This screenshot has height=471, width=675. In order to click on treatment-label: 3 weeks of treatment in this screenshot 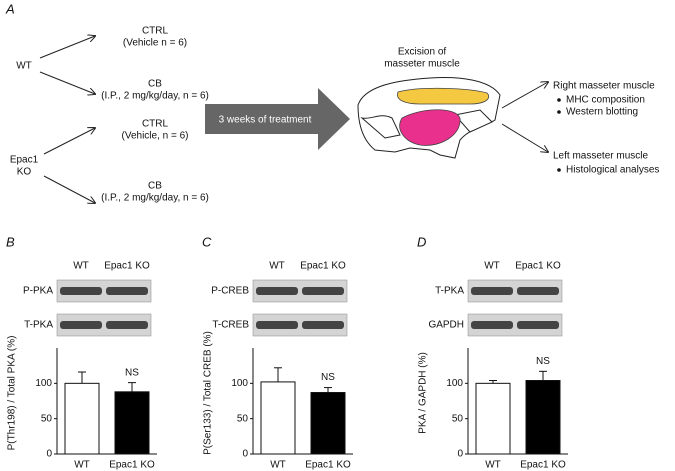, I will do `click(265, 120)`.